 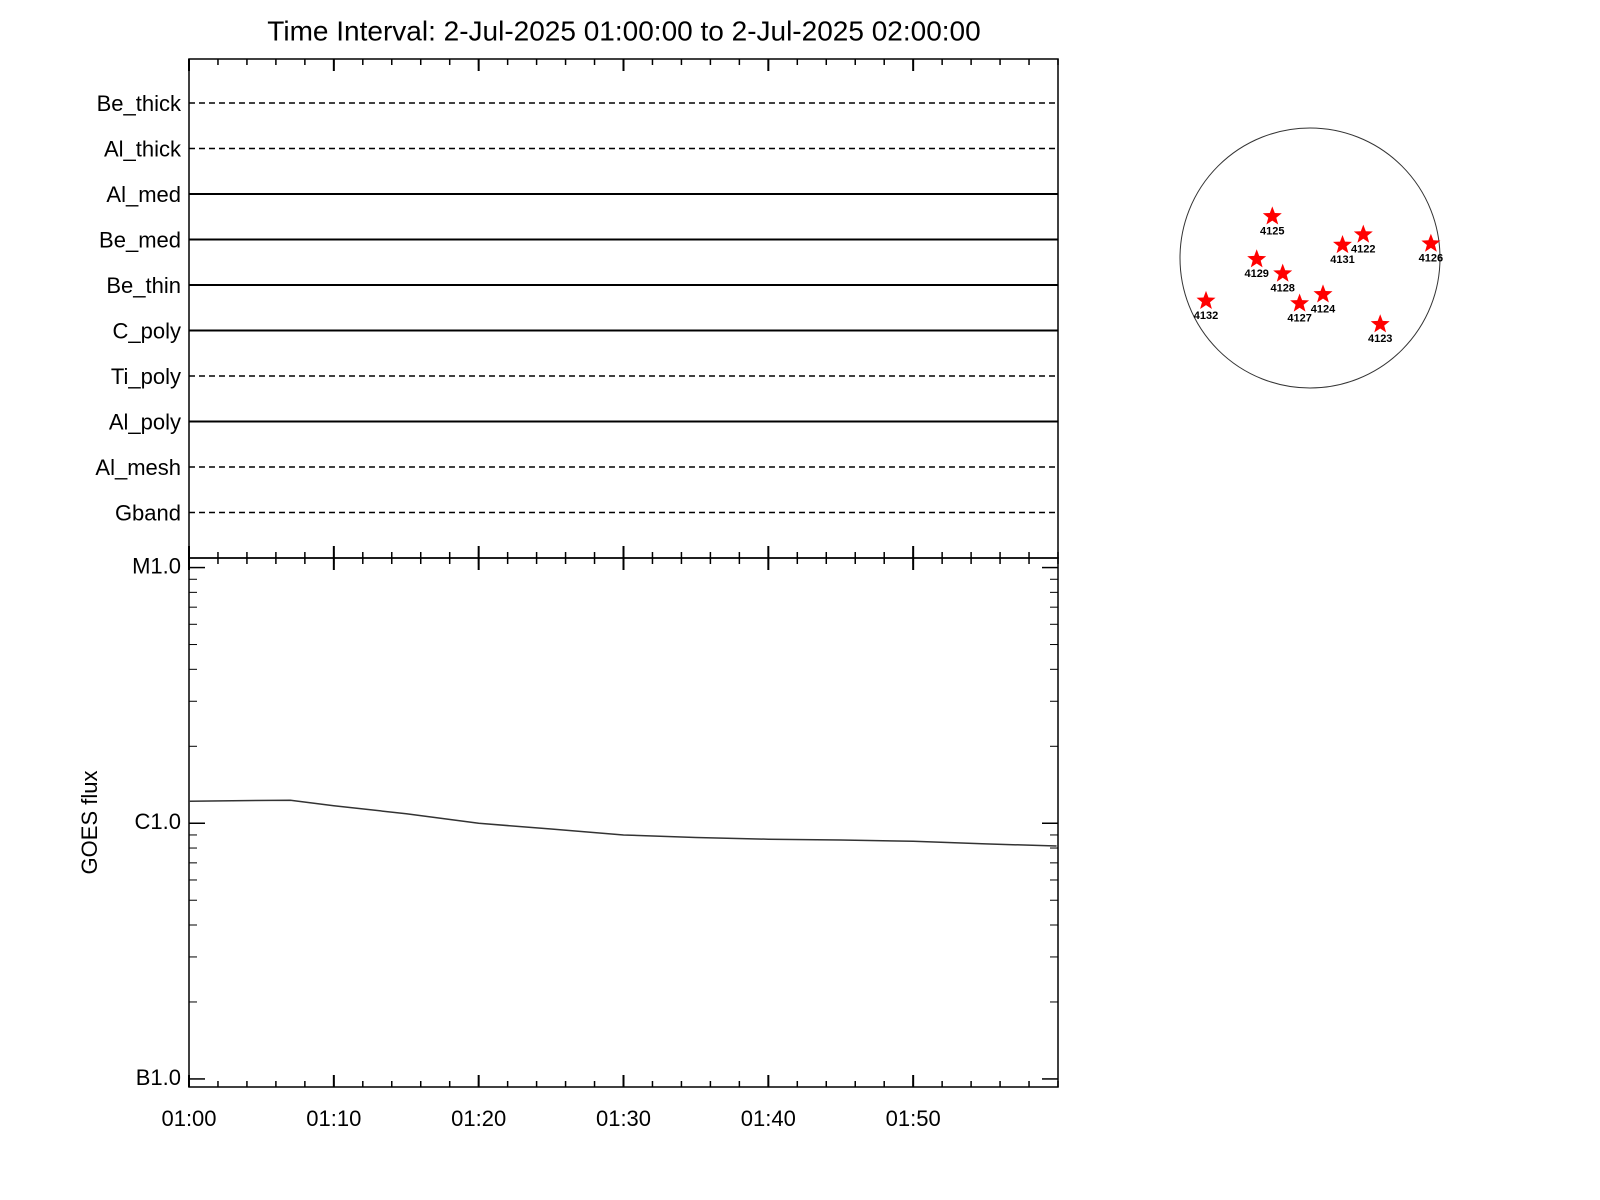 I want to click on y-tick-label: M1.0, so click(x=156, y=565).